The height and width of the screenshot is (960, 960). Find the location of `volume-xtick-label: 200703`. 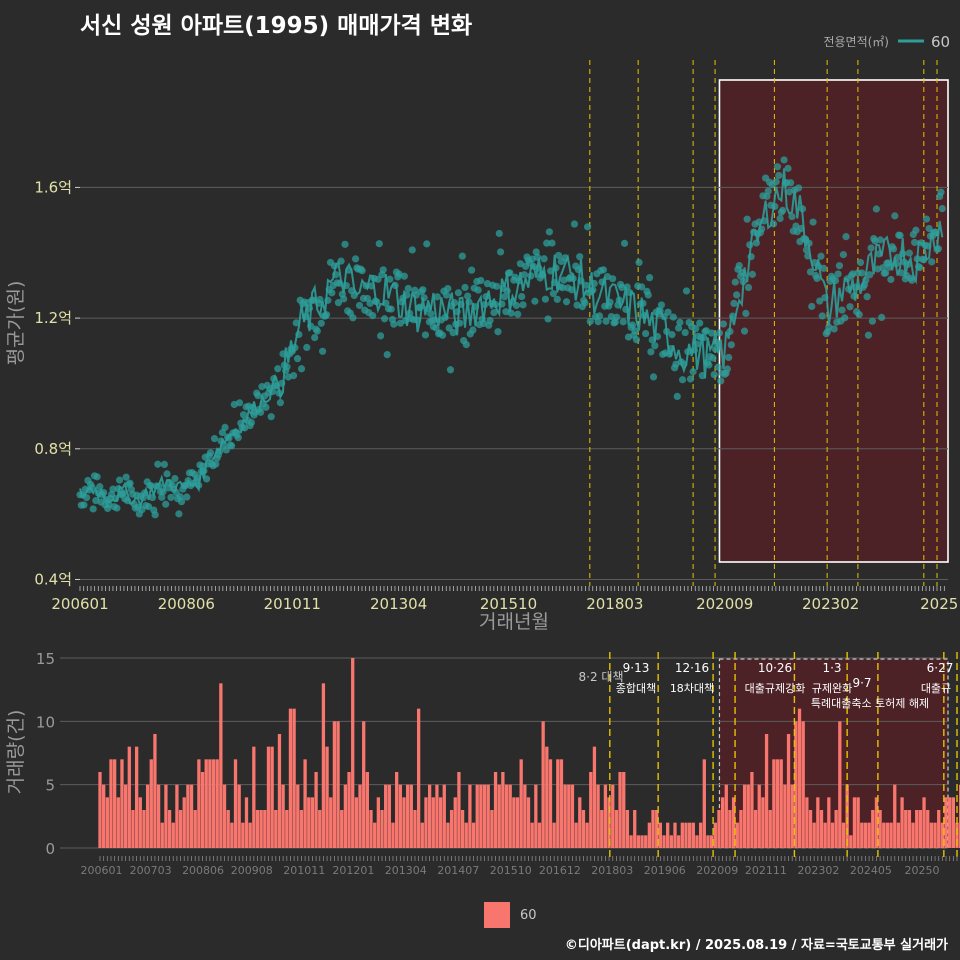

volume-xtick-label: 200703 is located at coordinates (151, 870).